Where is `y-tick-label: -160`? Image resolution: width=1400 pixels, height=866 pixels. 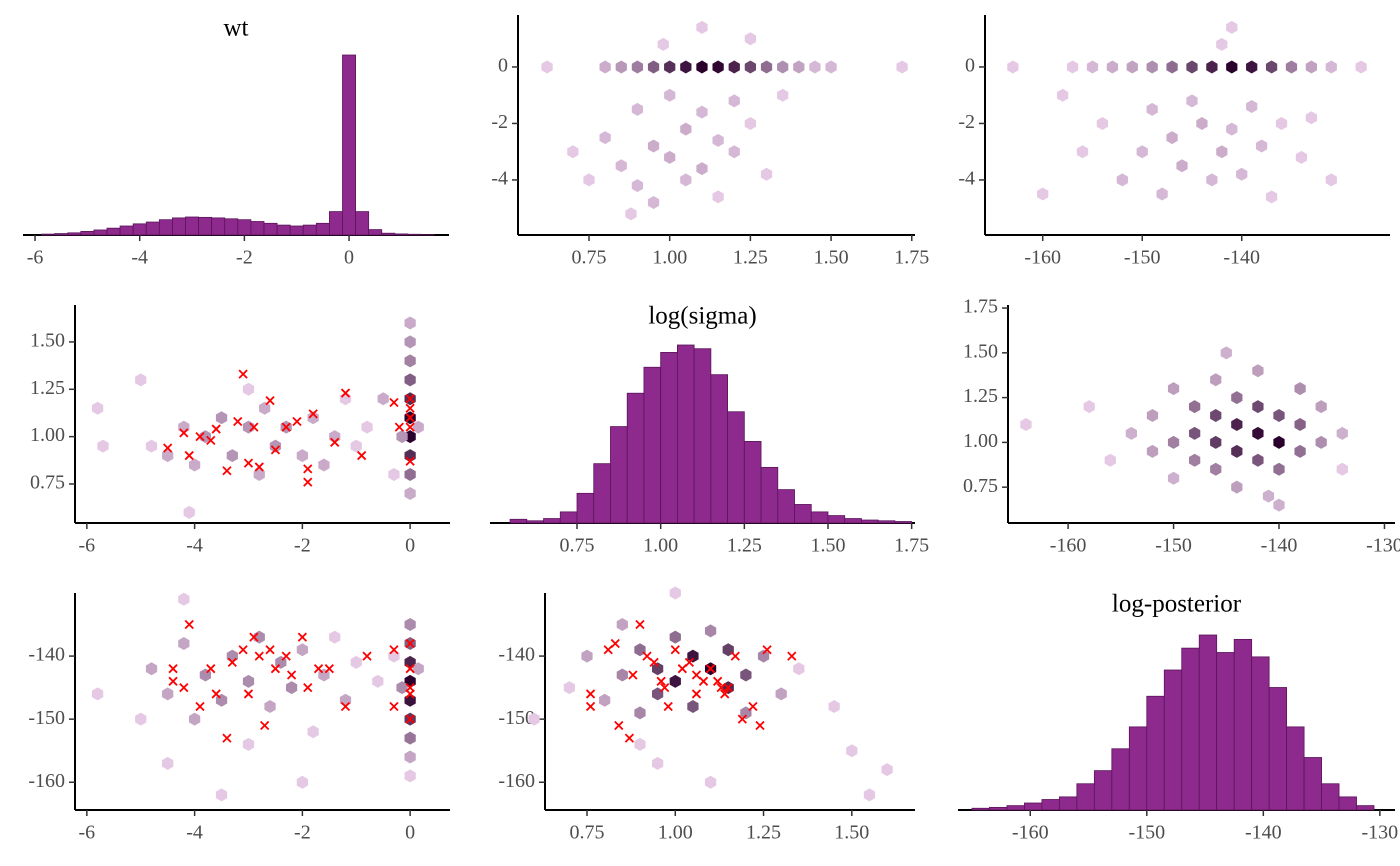
y-tick-label: -160 is located at coordinates (46, 781).